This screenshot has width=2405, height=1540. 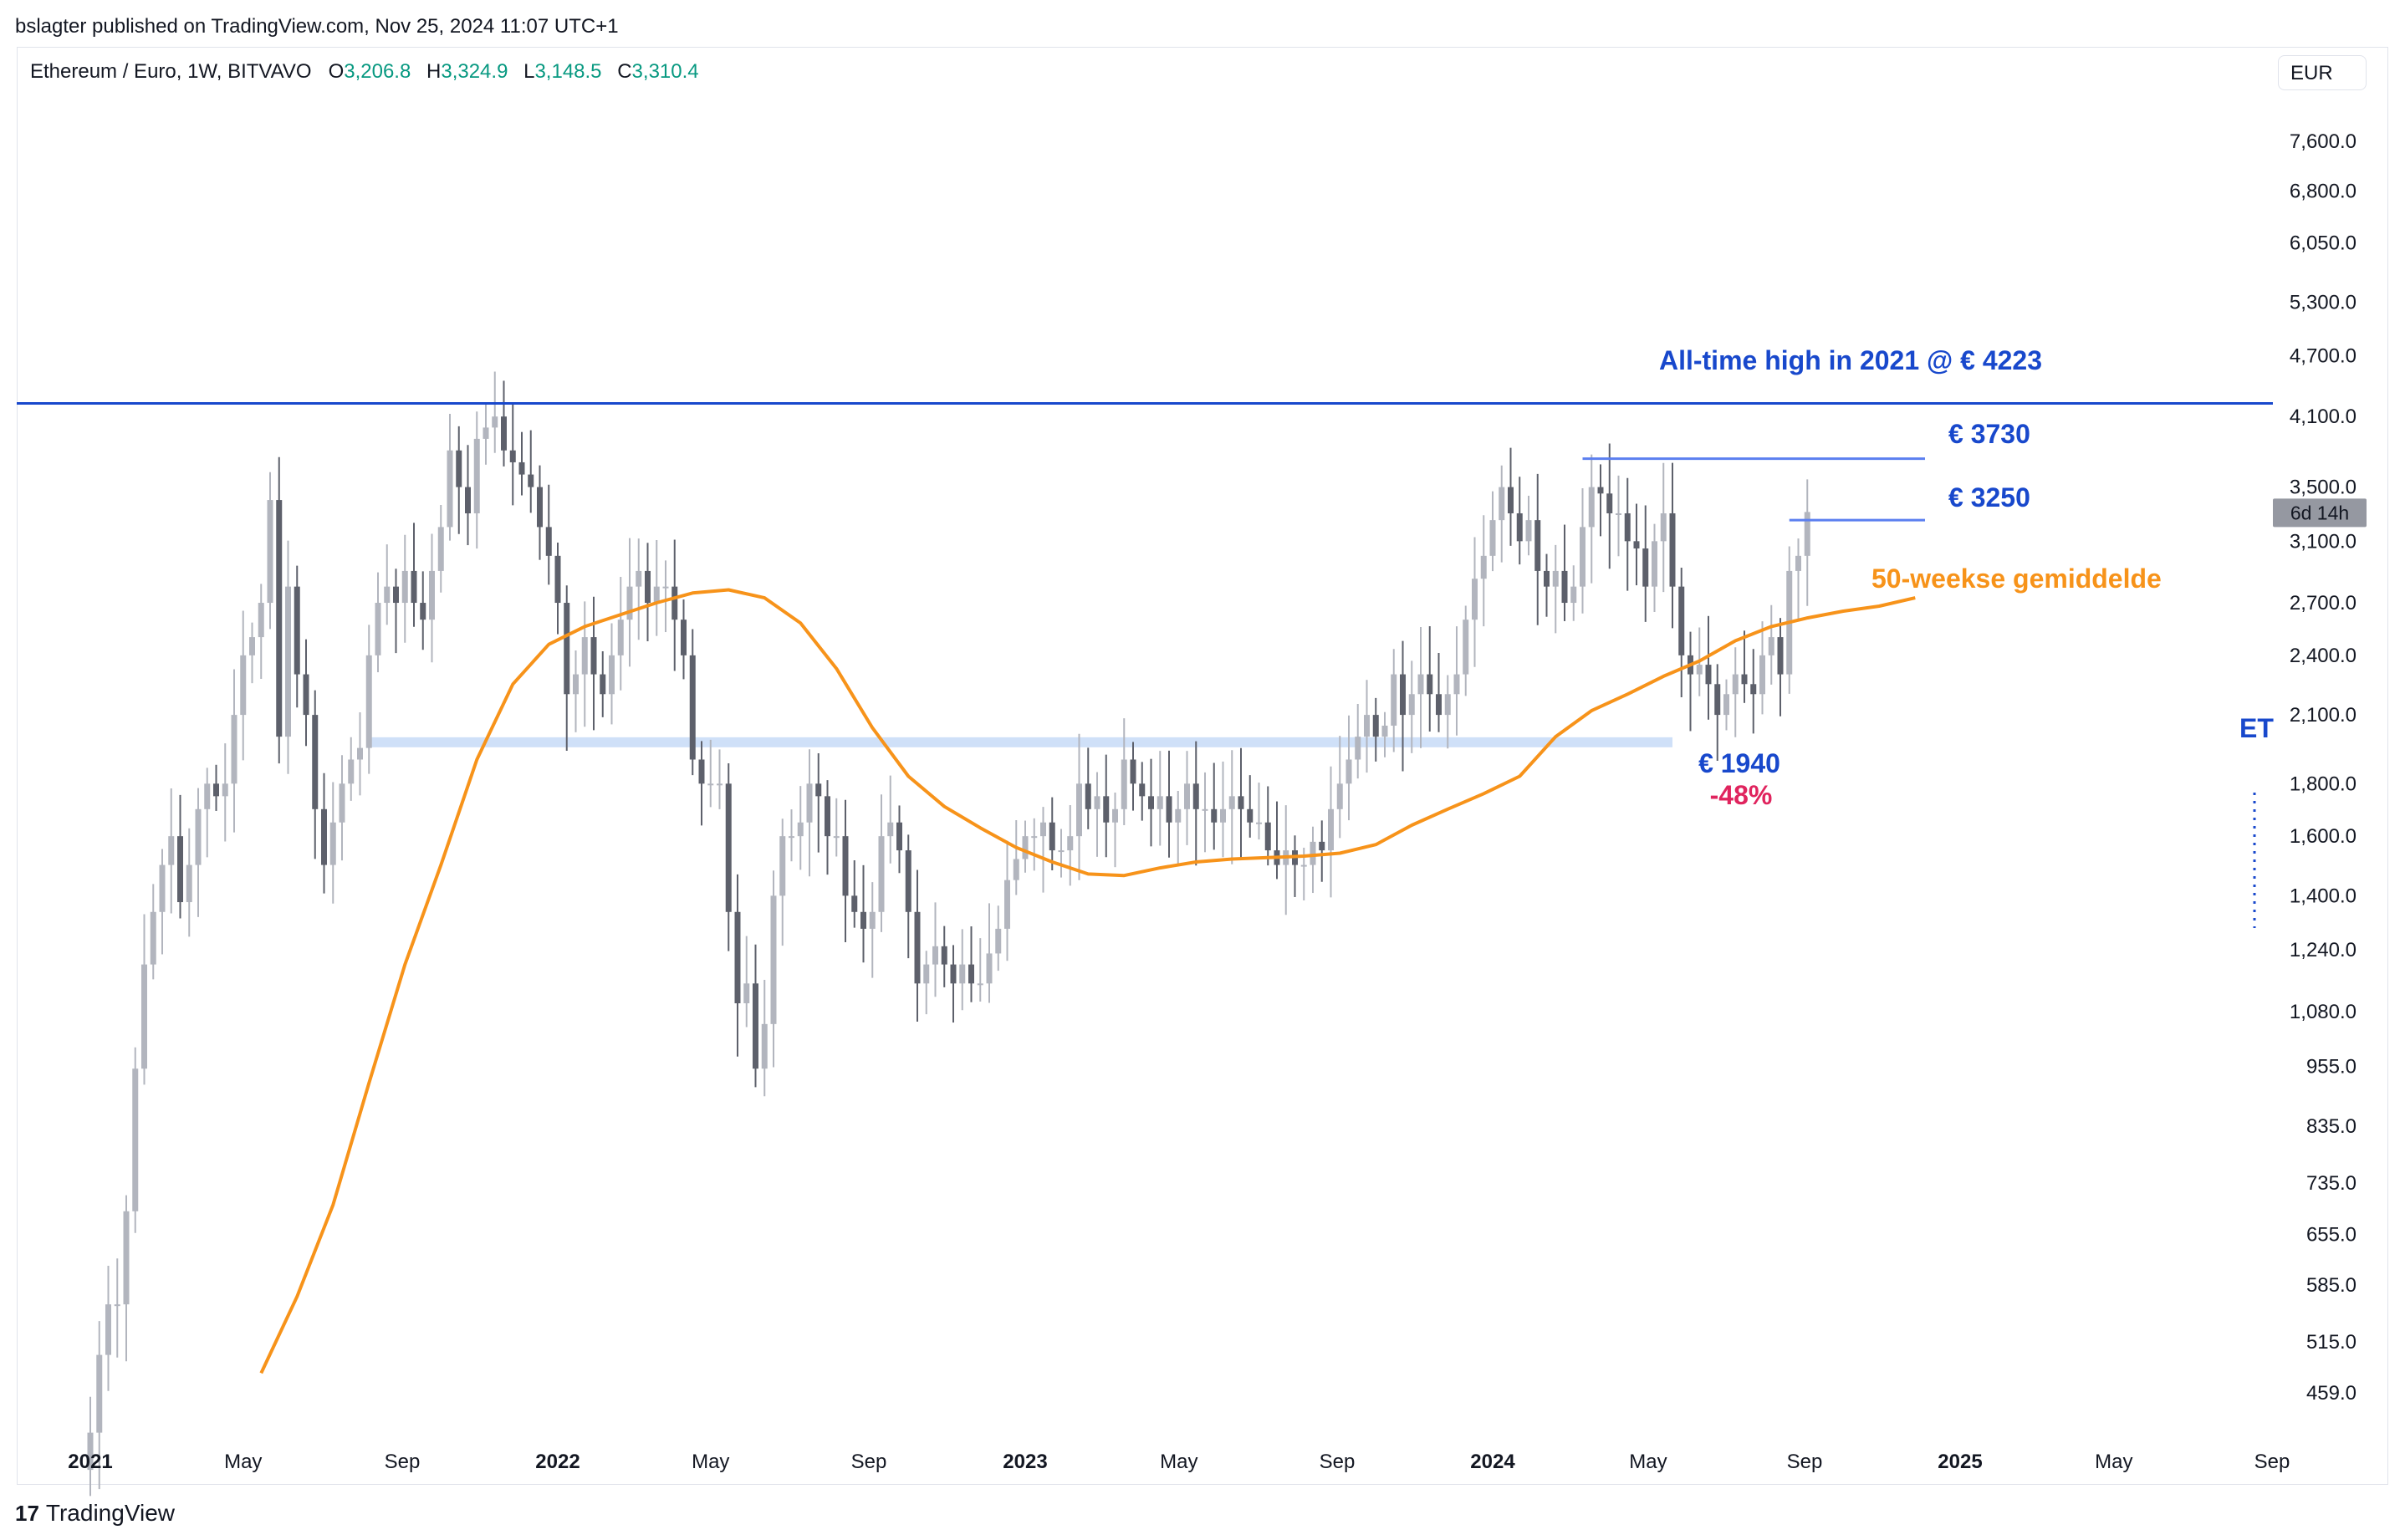 What do you see at coordinates (2331, 1183) in the screenshot?
I see `y-tick-label: 735.0` at bounding box center [2331, 1183].